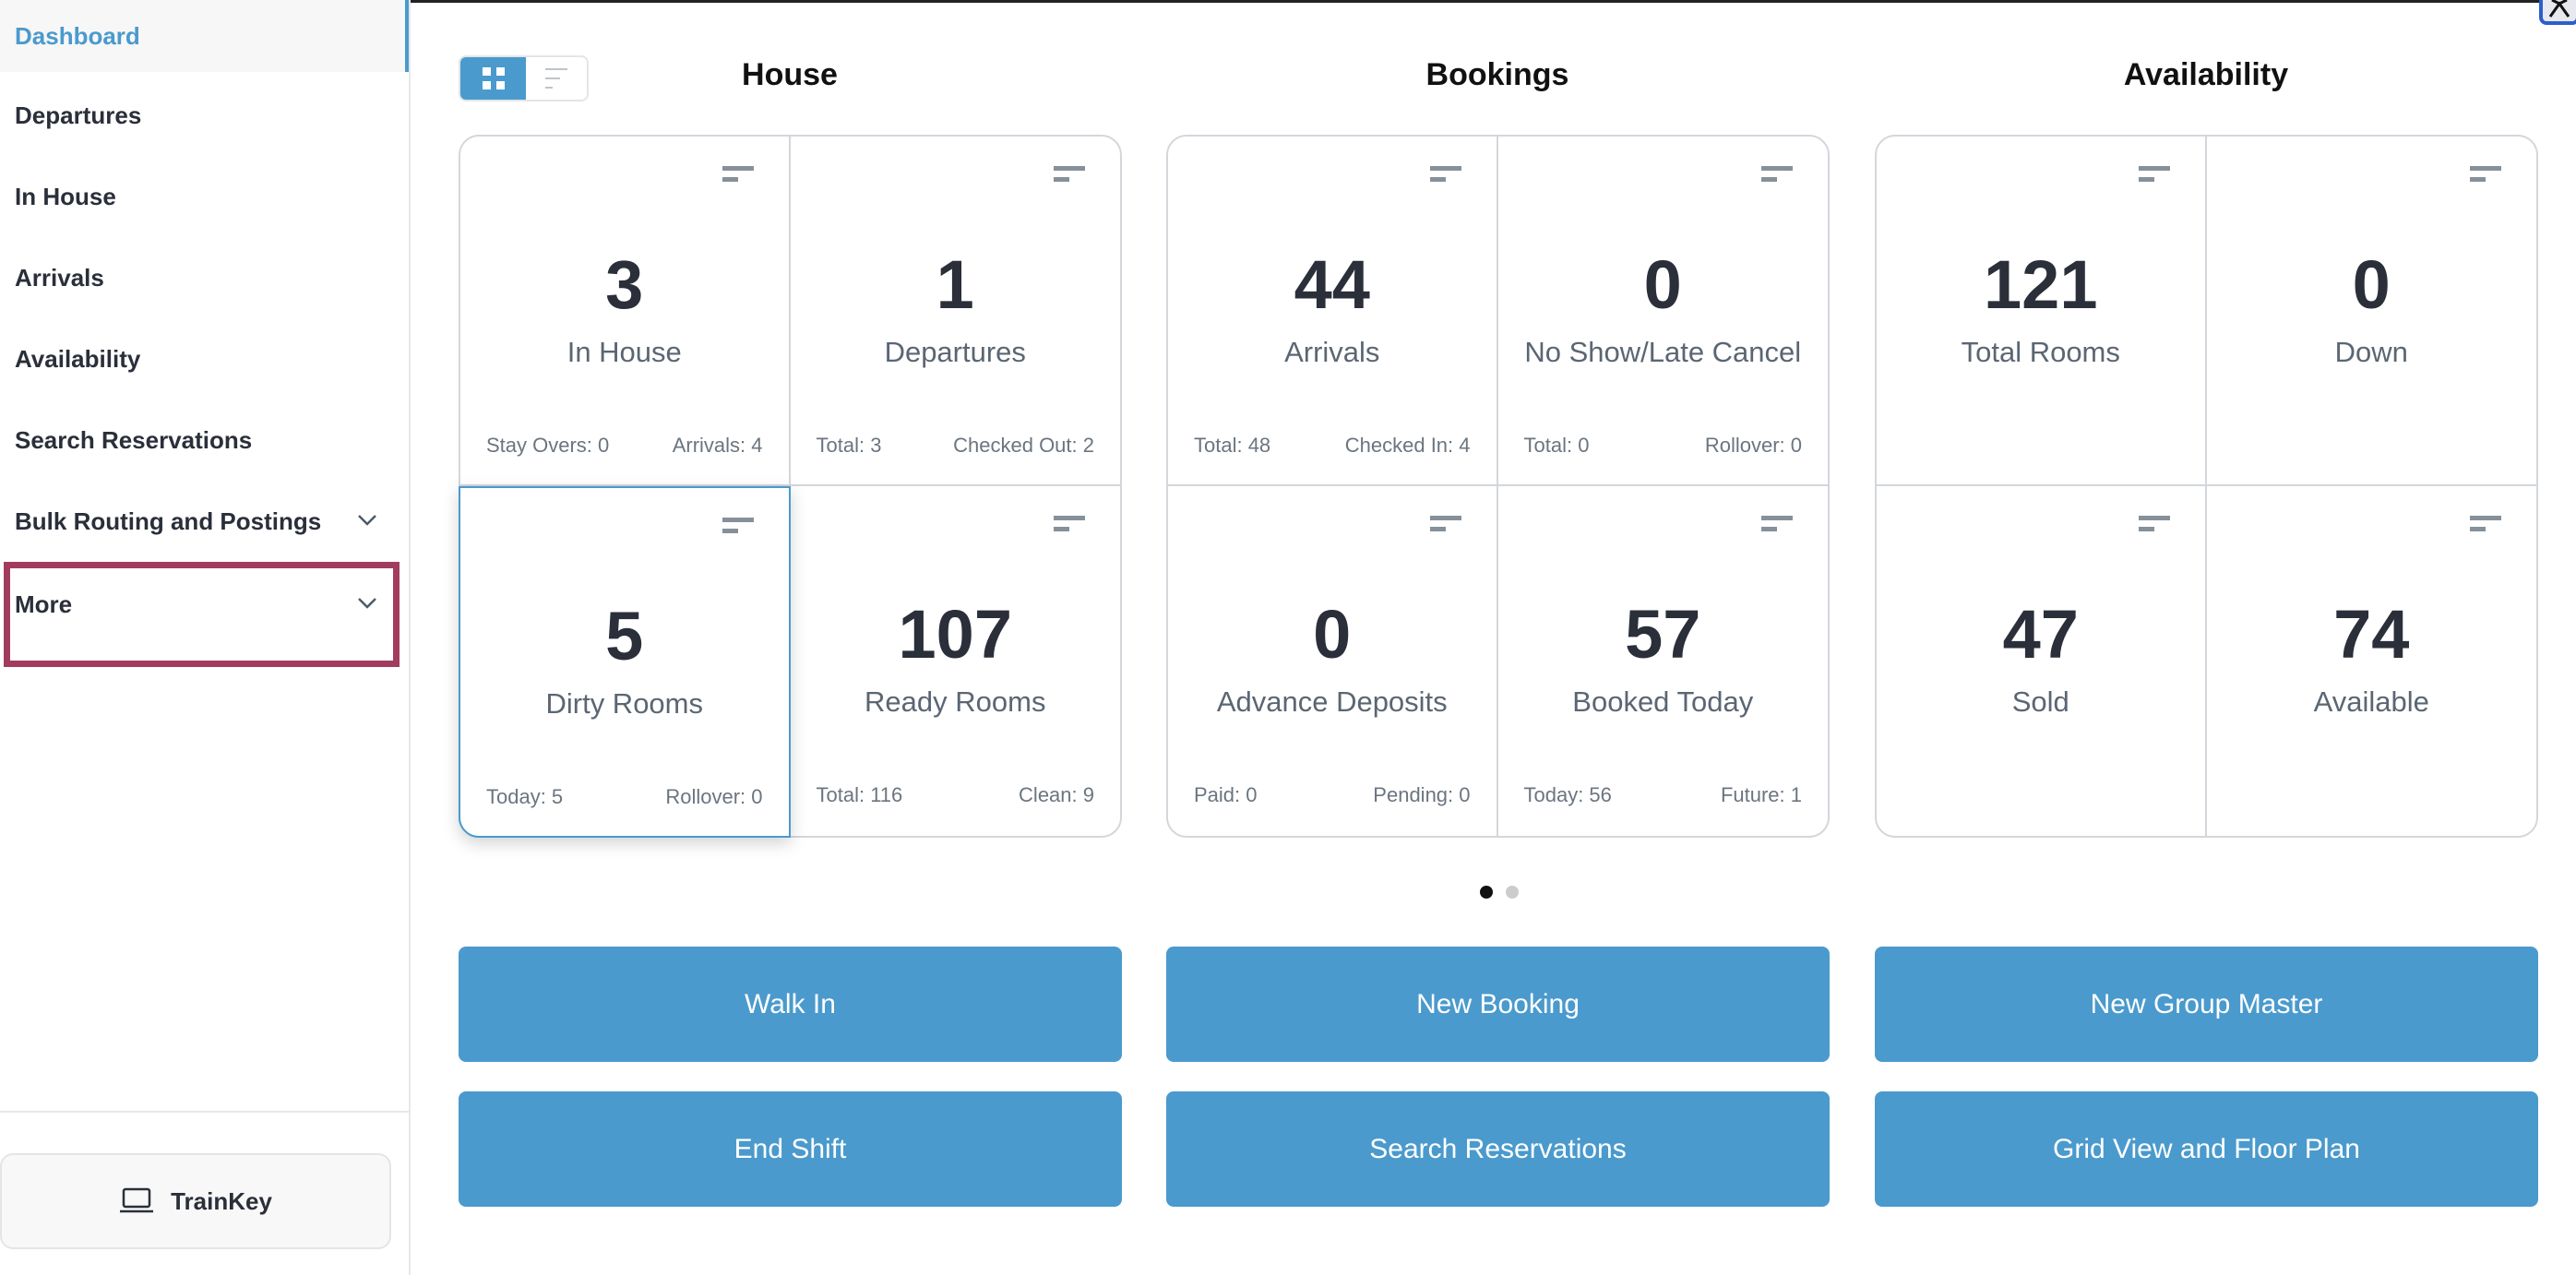  I want to click on stat-label: Booked Today, so click(1663, 701).